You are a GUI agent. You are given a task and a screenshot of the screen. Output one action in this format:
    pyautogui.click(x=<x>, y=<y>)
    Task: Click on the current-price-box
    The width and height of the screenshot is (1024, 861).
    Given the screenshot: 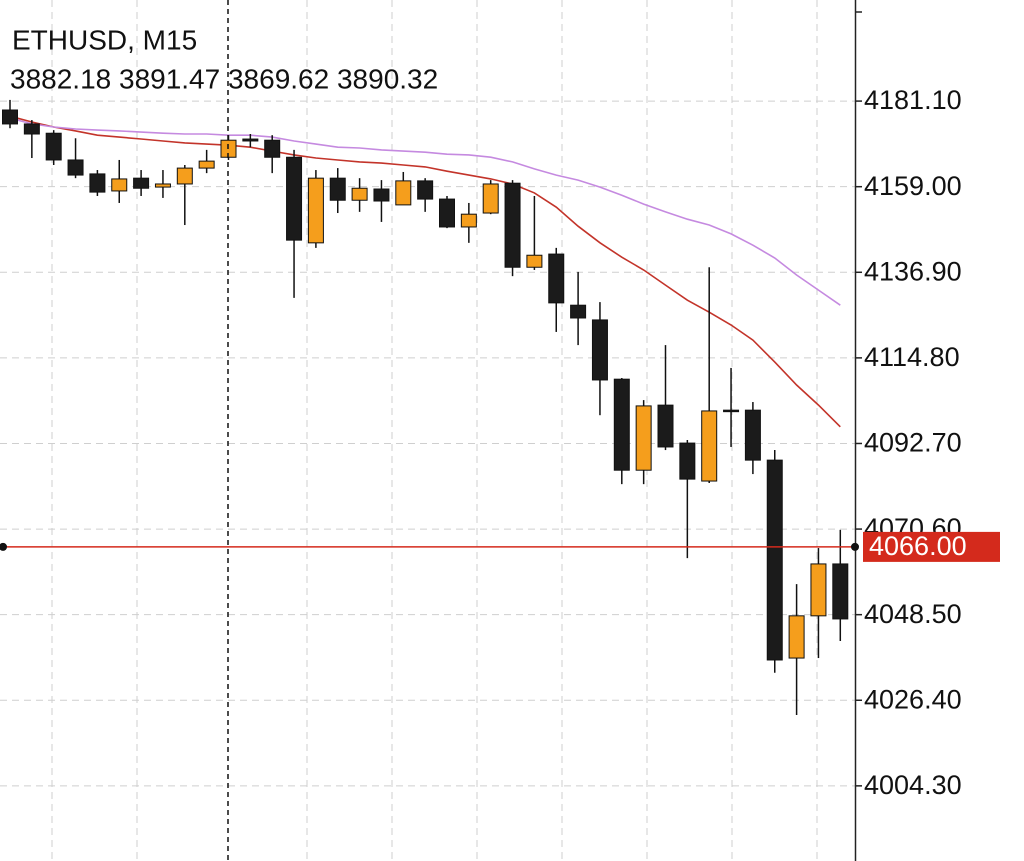 What is the action you would take?
    pyautogui.click(x=931, y=546)
    